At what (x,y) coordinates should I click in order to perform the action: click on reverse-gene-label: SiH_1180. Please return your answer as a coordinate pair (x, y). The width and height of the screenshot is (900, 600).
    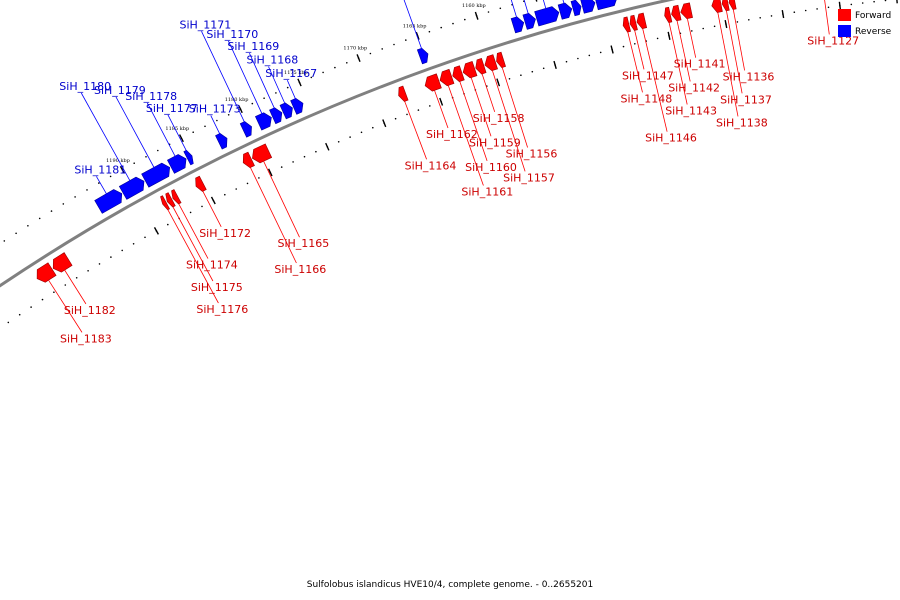
    Looking at the image, I should click on (85, 86).